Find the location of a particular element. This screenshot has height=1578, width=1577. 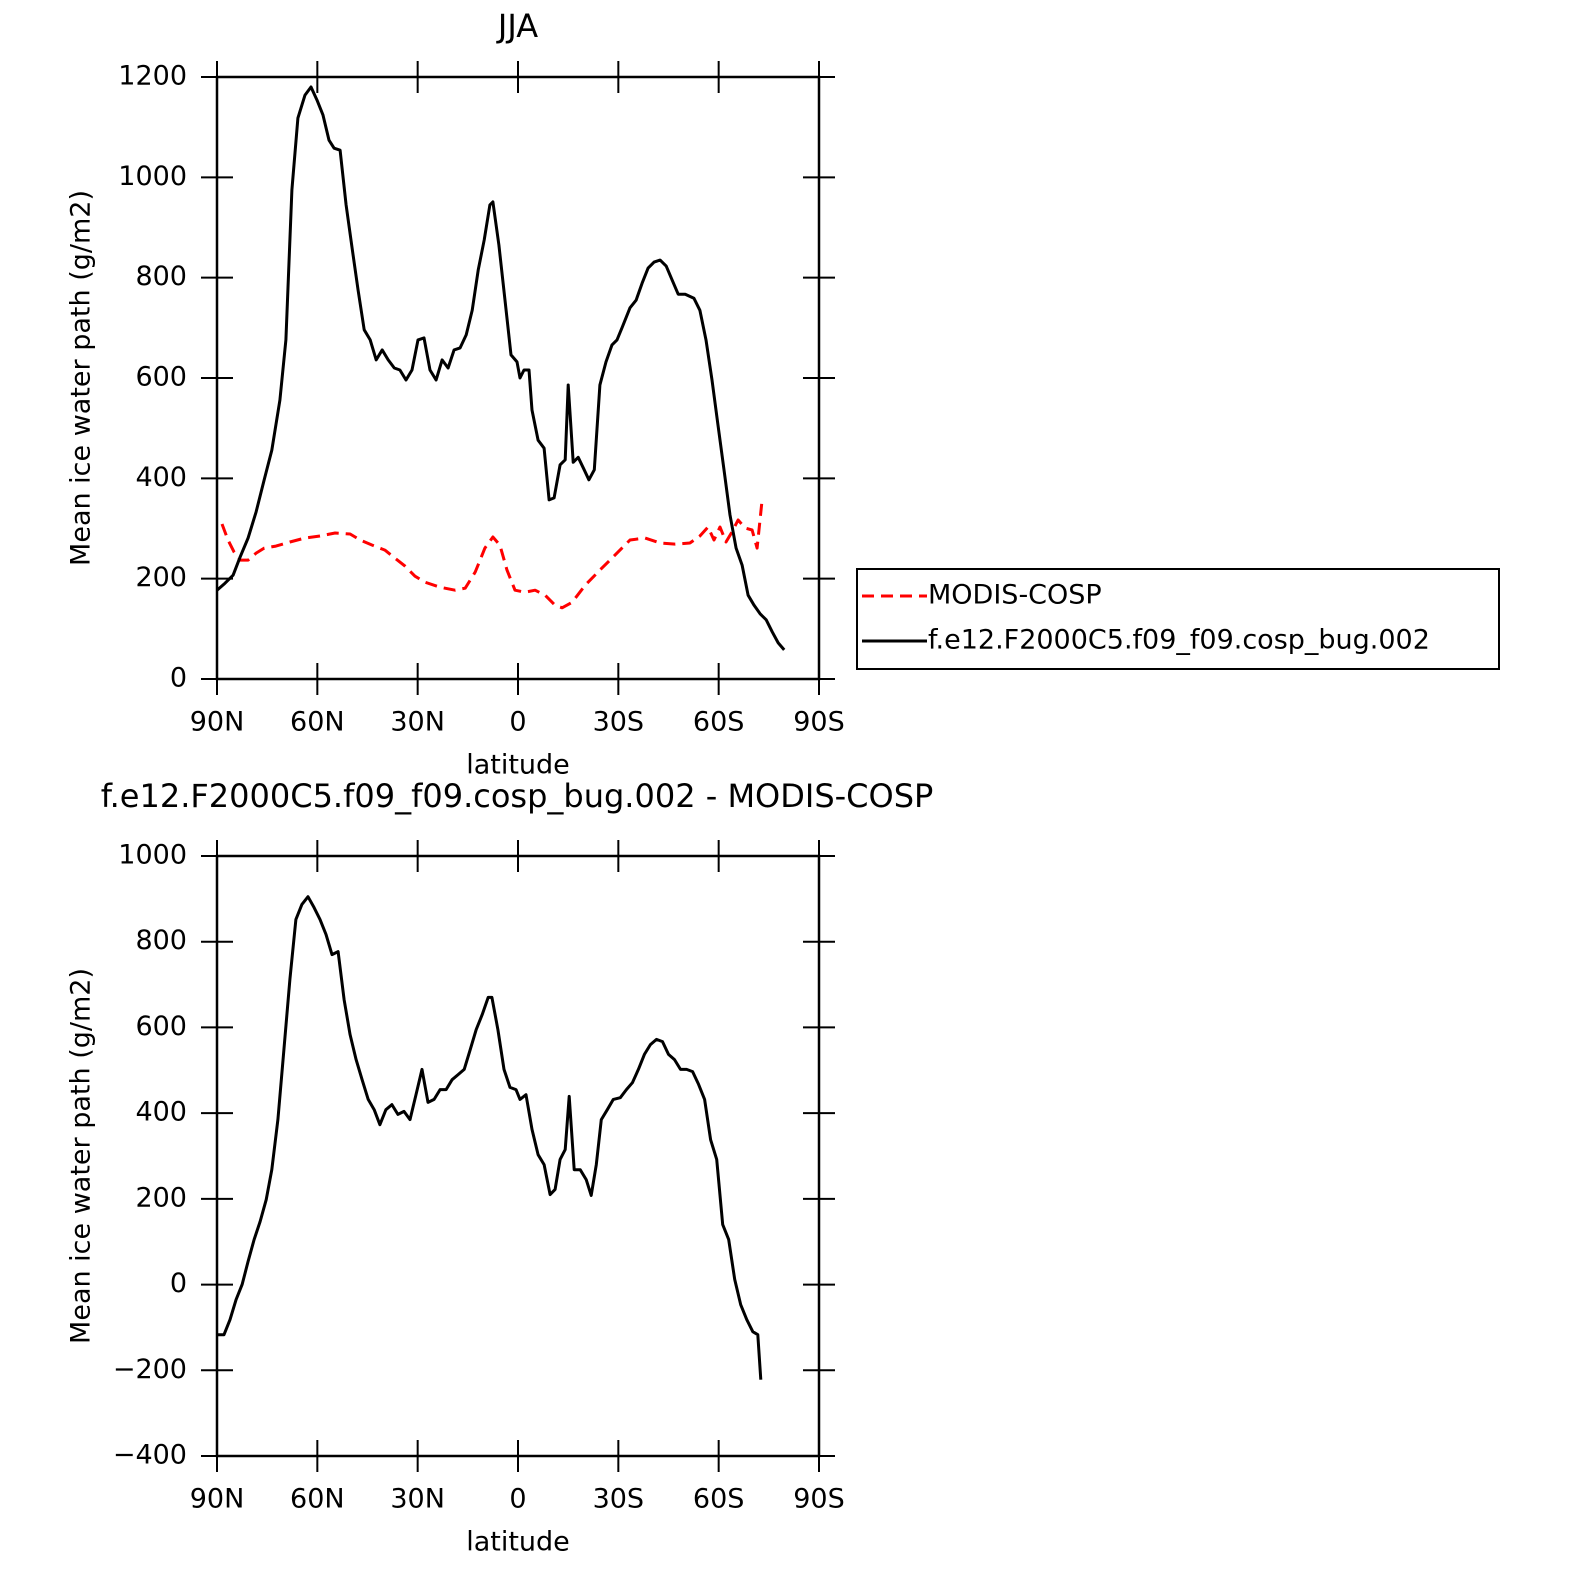

legend-label: f.e12.F2000C5.f09_f09.cosp_bug.002 is located at coordinates (1179, 640).